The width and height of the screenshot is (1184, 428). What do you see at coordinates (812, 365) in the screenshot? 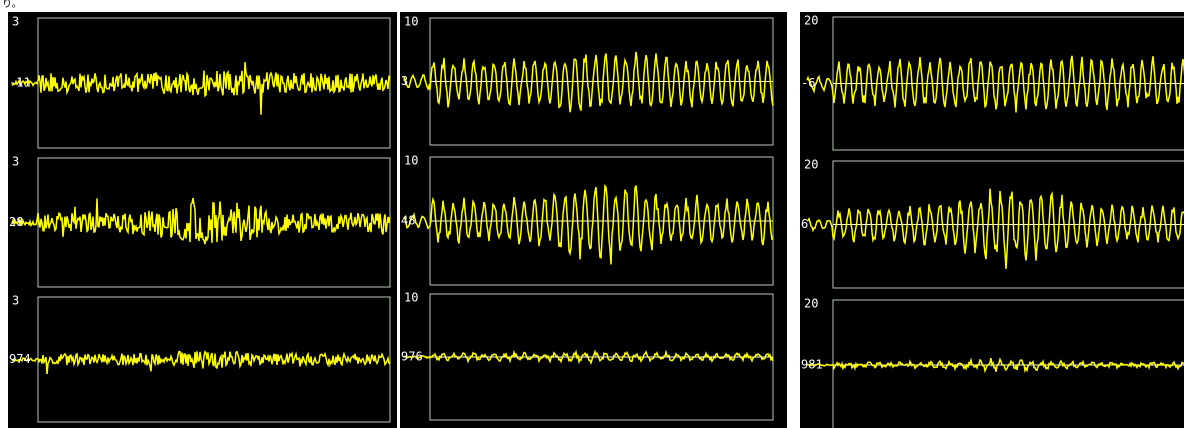
I see `offset-label: 981` at bounding box center [812, 365].